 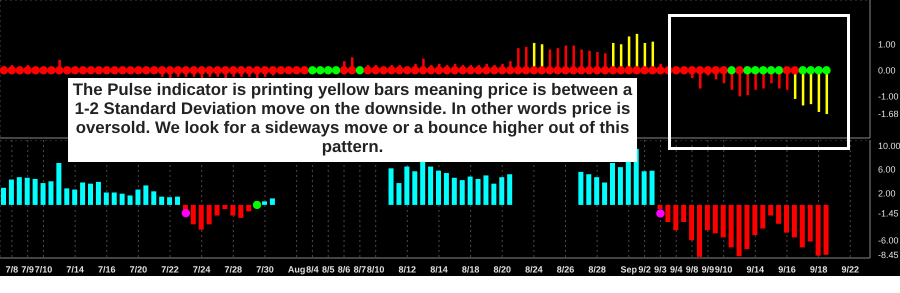 I want to click on x-tick-label: 8/10, so click(x=375, y=269).